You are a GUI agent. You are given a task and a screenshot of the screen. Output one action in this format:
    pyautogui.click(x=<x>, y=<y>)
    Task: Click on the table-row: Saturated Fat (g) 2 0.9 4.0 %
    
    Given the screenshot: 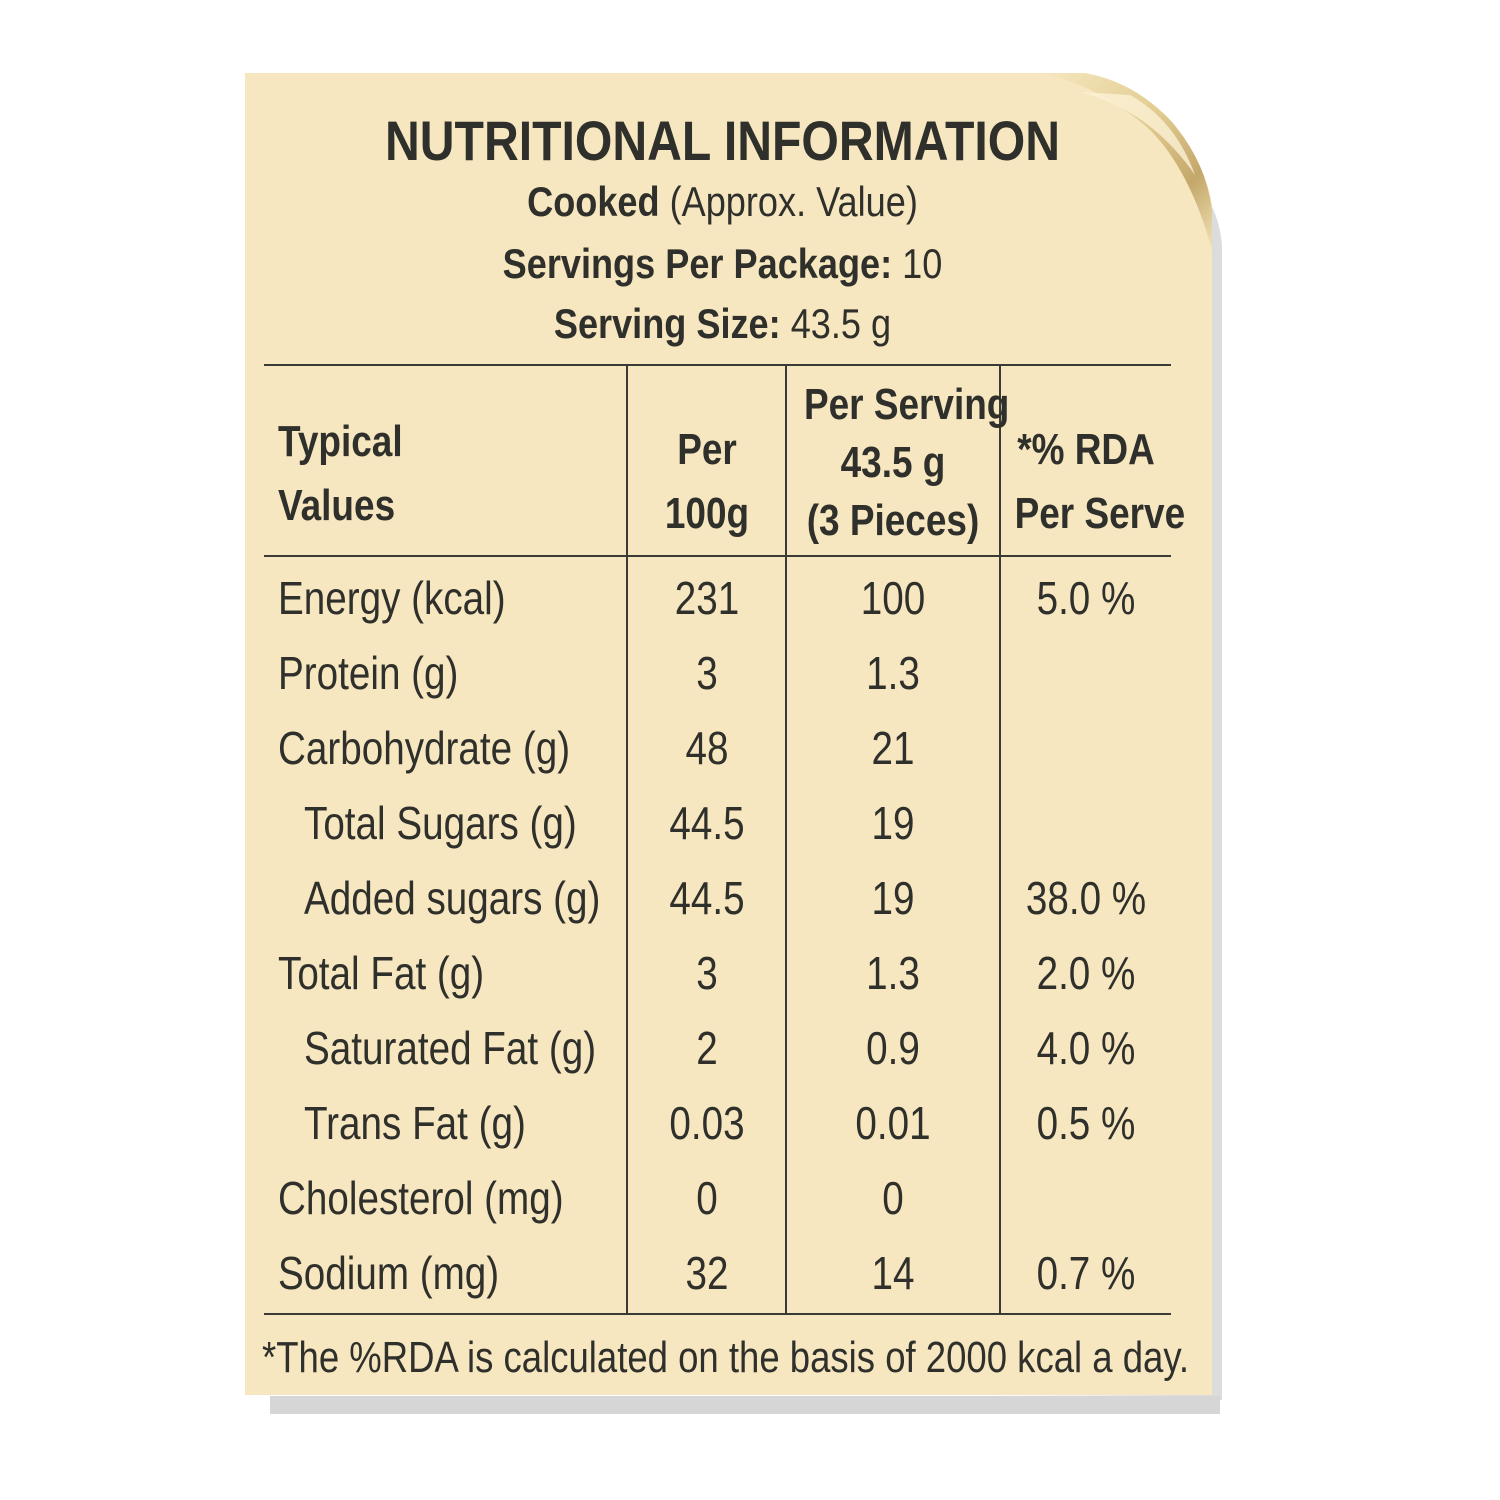 What is the action you would take?
    pyautogui.click(x=750, y=1047)
    